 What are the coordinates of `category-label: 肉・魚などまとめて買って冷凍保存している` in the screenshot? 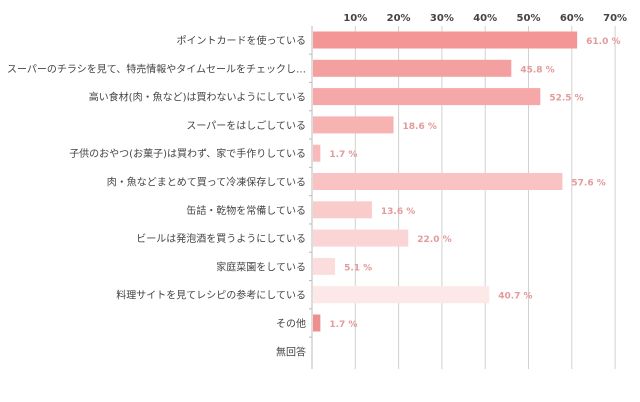 It's located at (206, 182).